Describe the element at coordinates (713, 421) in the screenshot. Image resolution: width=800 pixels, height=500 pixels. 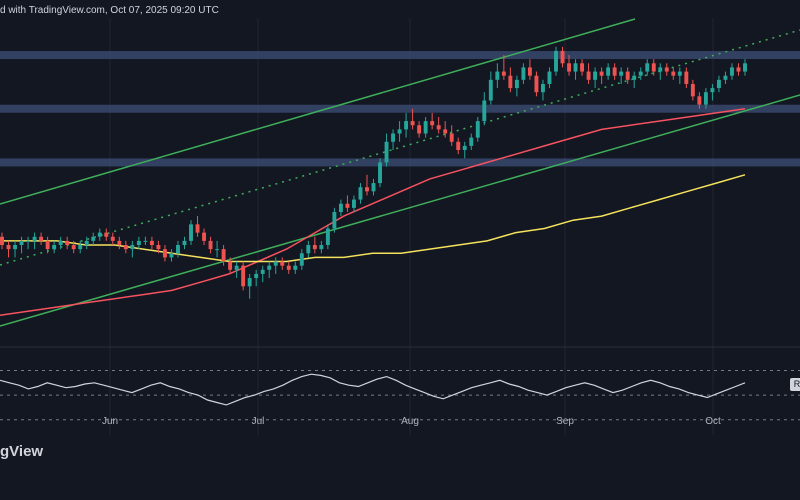
I see `x-tick-label: Oct` at that location.